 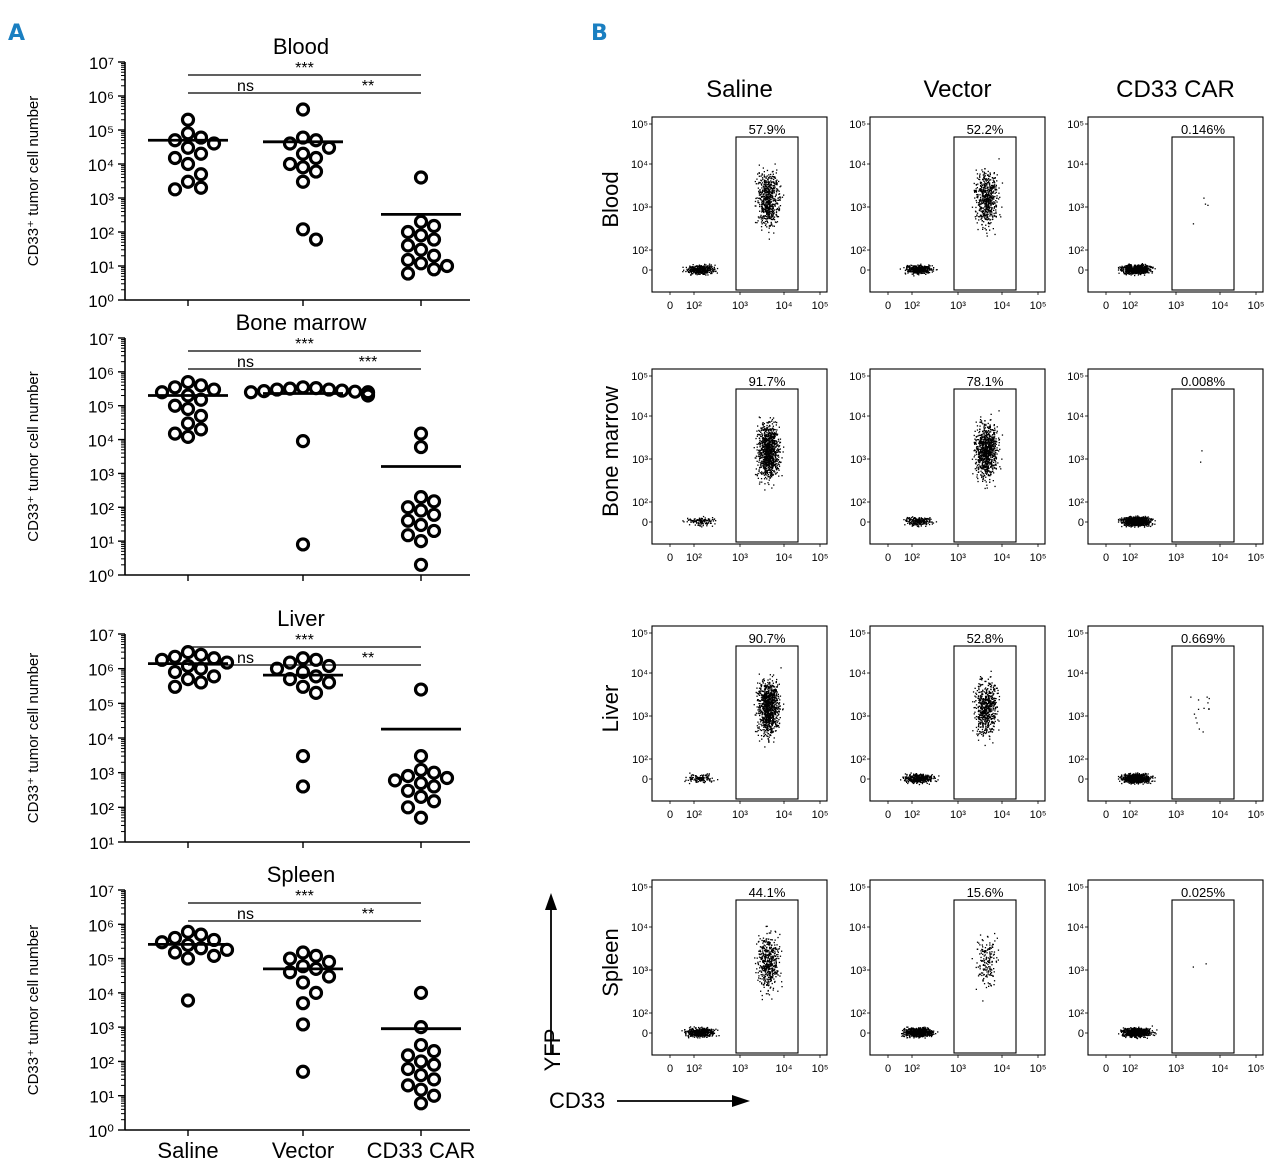 I want to click on significance-label: **, so click(x=368, y=86).